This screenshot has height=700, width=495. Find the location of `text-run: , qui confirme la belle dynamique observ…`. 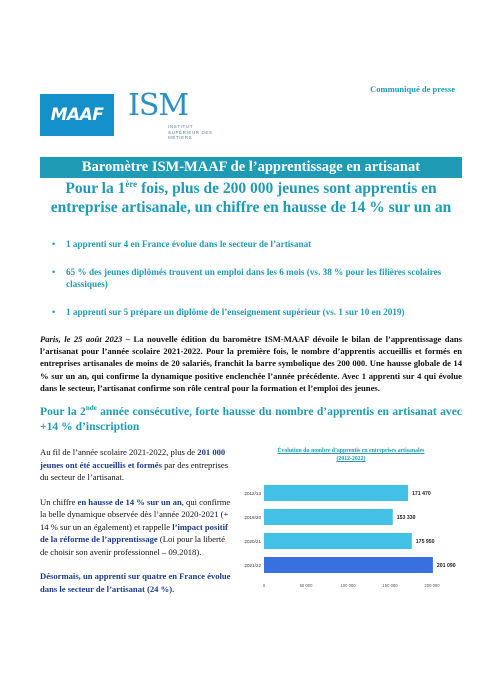

text-run: , qui confirme la belle dynamique observ… is located at coordinates (135, 514).